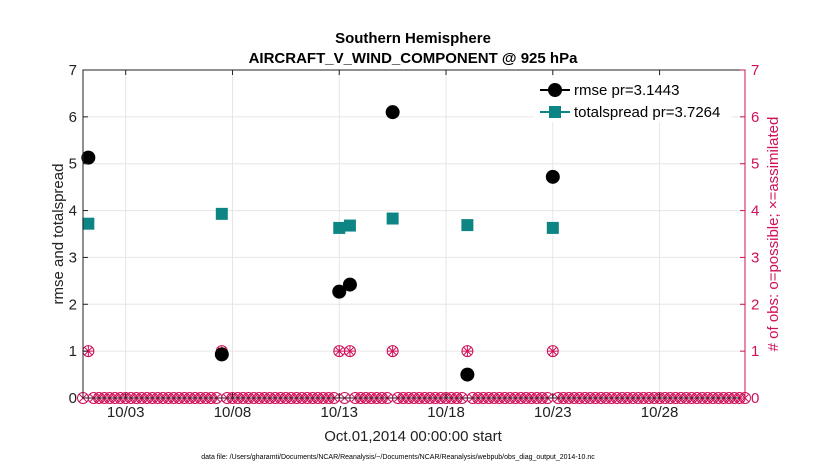 The width and height of the screenshot is (830, 470). I want to click on y-tick-label: 4, so click(73, 211).